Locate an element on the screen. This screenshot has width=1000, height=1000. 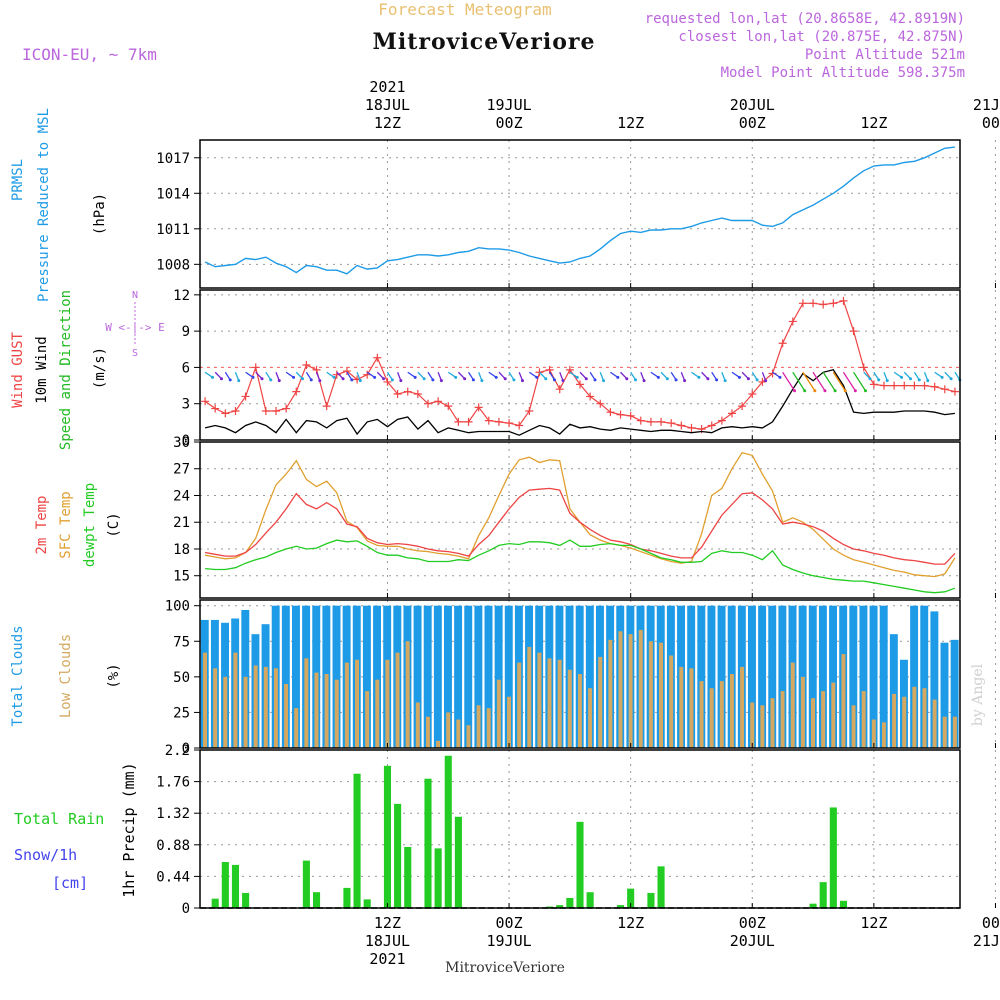
temperature-panel-frame is located at coordinates (580, 520).